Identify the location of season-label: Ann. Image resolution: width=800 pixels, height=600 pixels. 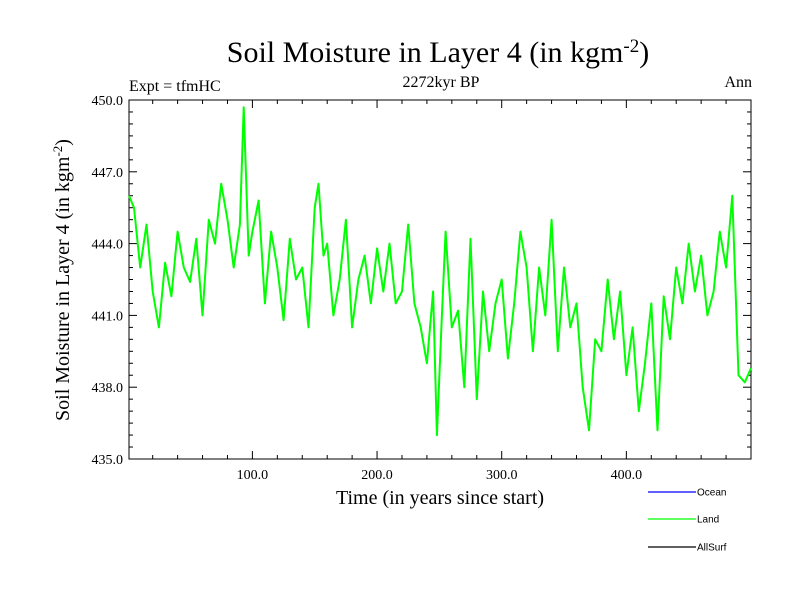
(738, 82).